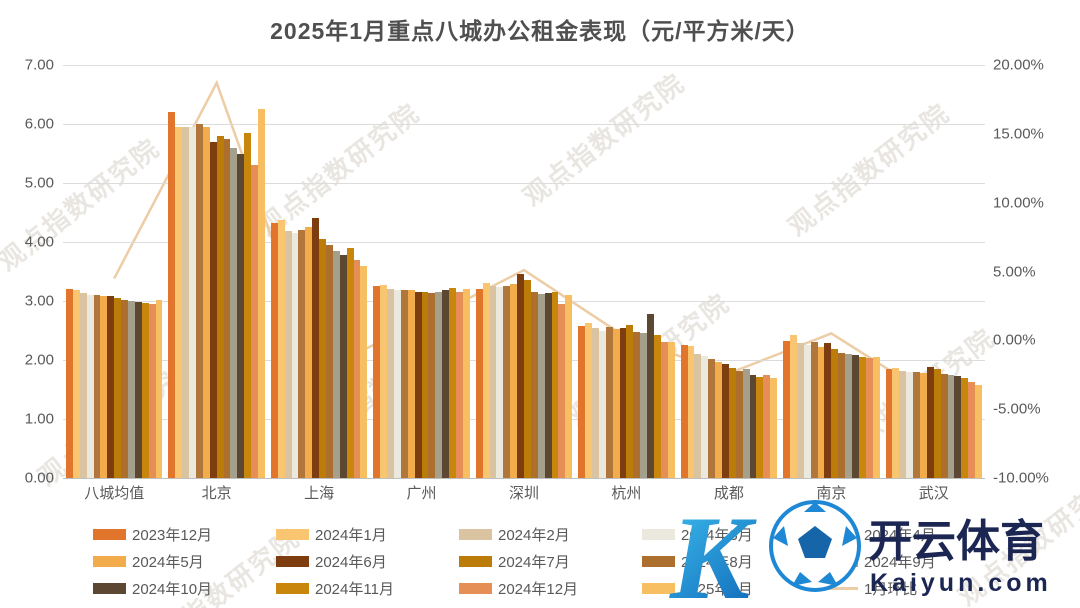 The height and width of the screenshot is (608, 1080). I want to click on right-axis-tick: 5.00%, so click(1014, 271).